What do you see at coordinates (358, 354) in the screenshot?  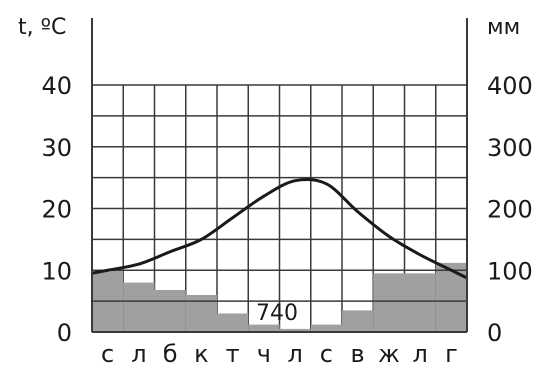 I see `month-label: в` at bounding box center [358, 354].